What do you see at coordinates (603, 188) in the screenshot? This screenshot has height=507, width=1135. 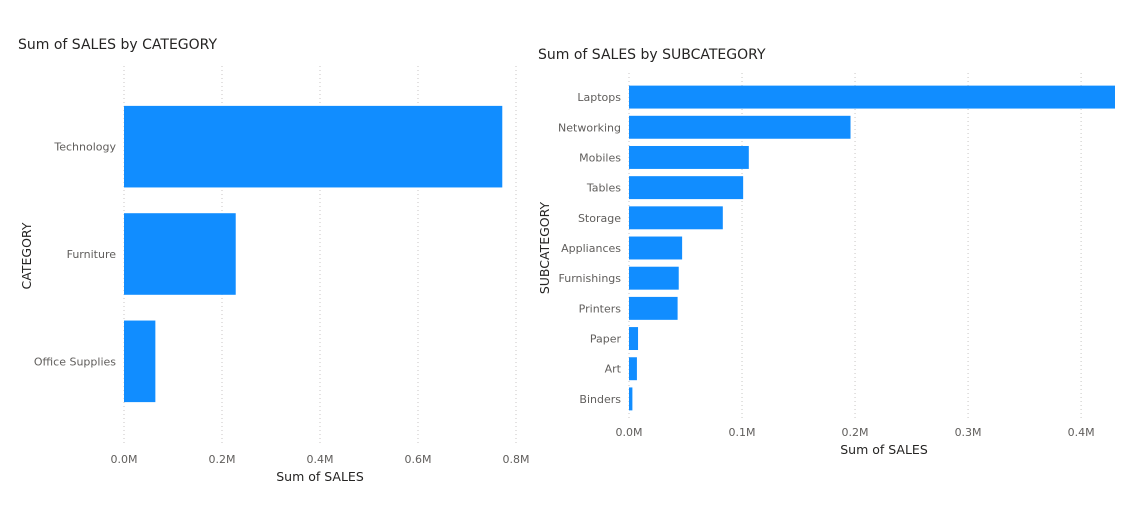 I see `category-label: Tables` at bounding box center [603, 188].